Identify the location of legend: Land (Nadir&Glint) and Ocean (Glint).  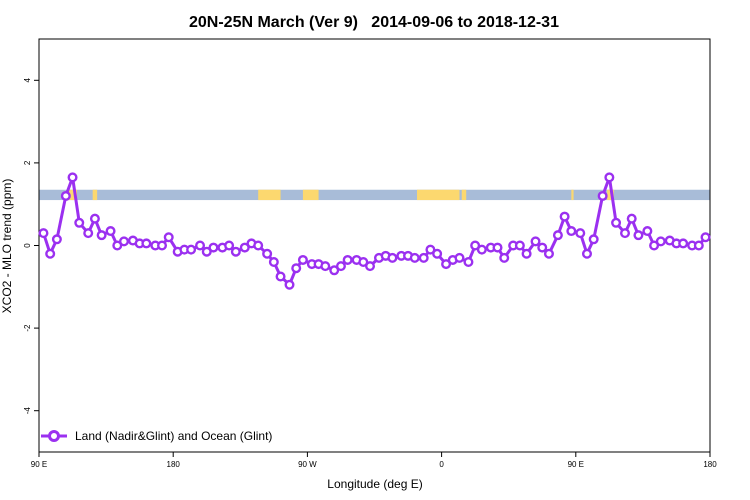
(156, 436).